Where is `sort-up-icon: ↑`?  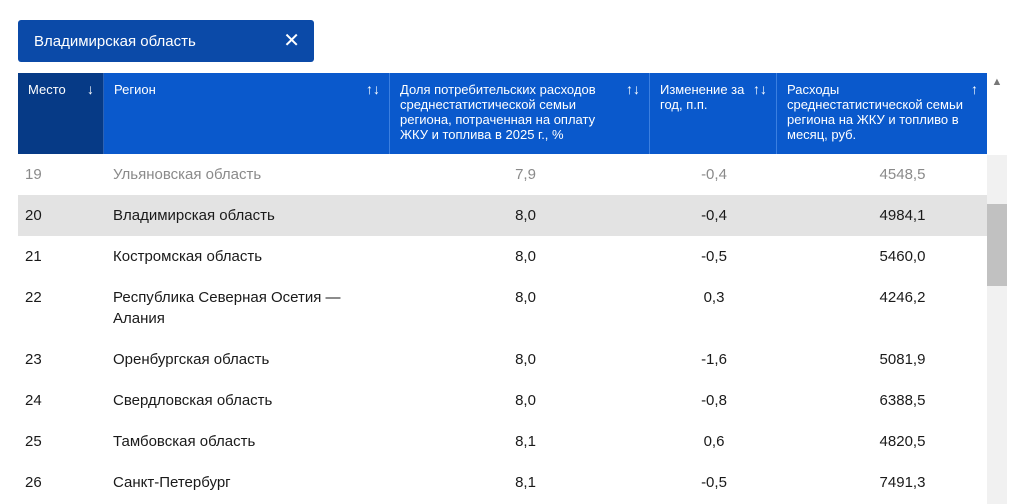
sort-up-icon: ↑ is located at coordinates (974, 89).